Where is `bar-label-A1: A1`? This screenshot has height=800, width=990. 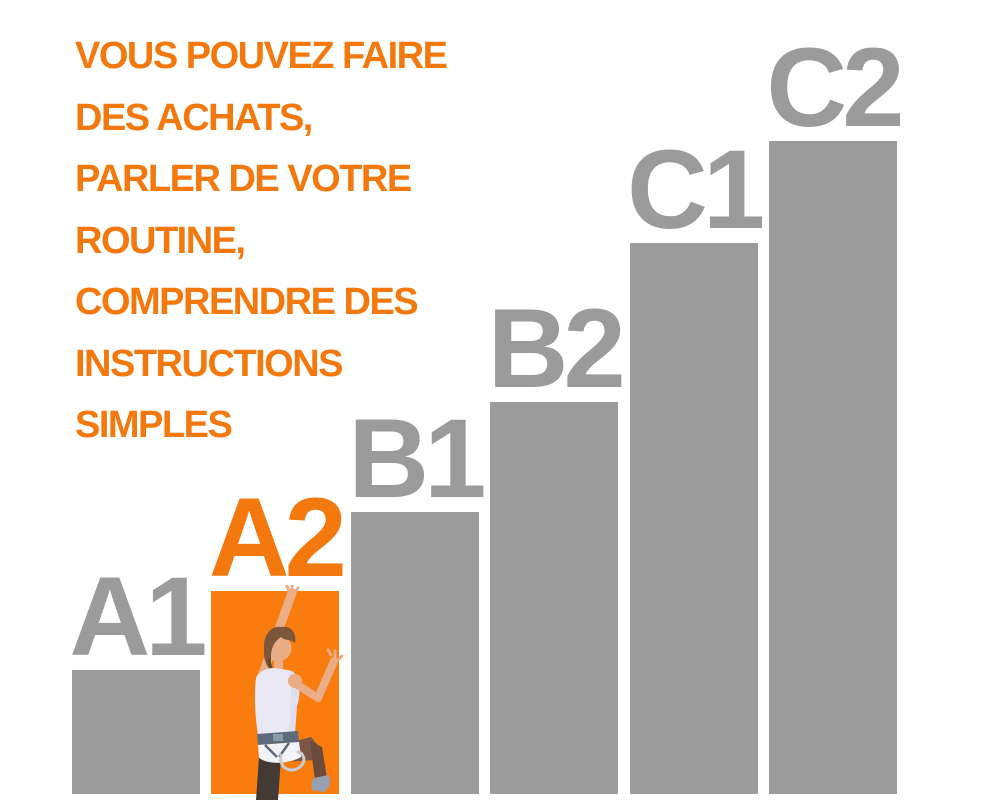
bar-label-A1: A1 is located at coordinates (138, 616).